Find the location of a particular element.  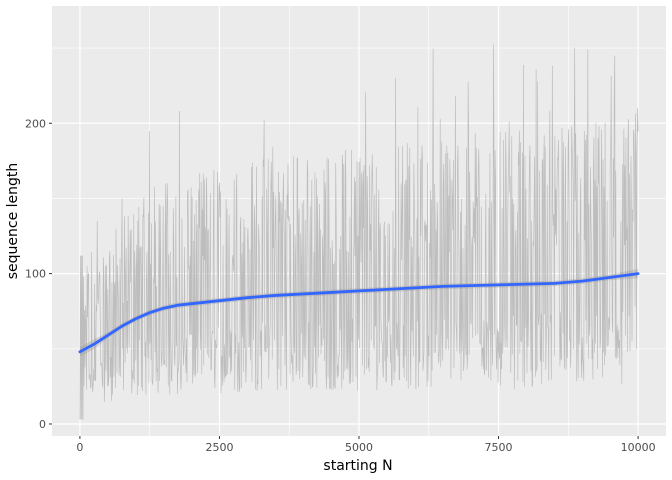

x-axis-ticks: 0 2500 5000 7500 10000 is located at coordinates (366, 445).